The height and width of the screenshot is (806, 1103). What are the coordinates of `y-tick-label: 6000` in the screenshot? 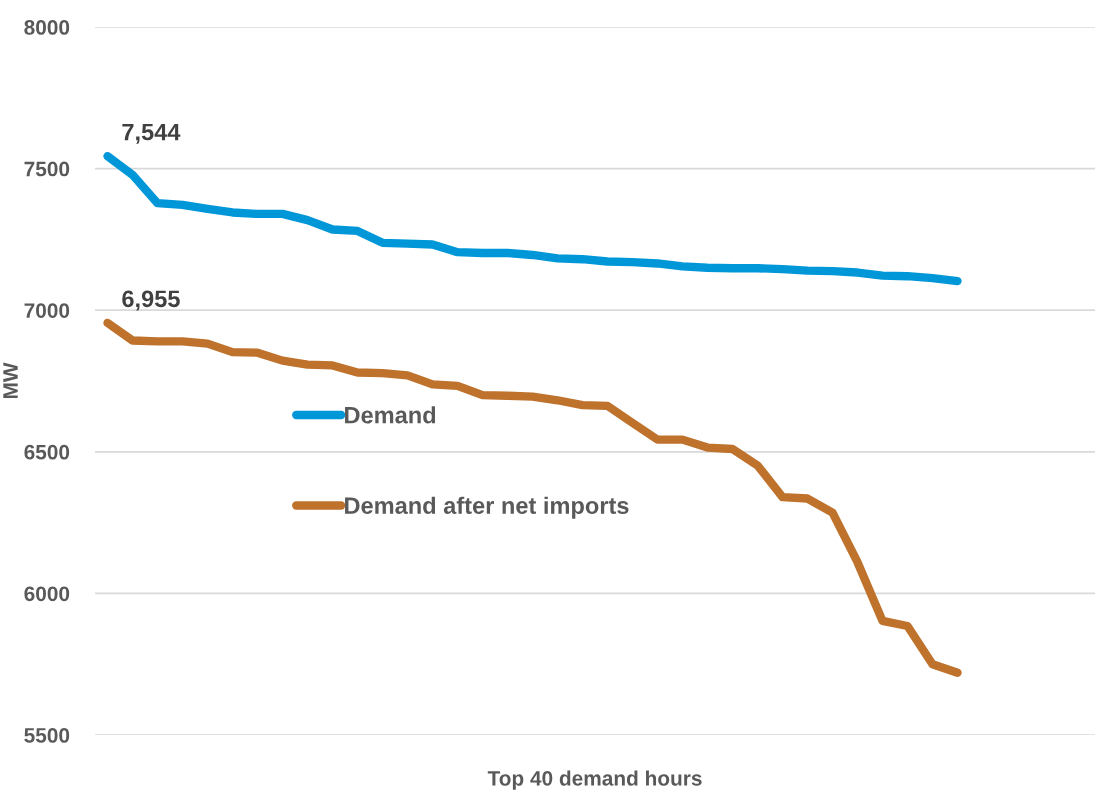 It's located at (47, 594).